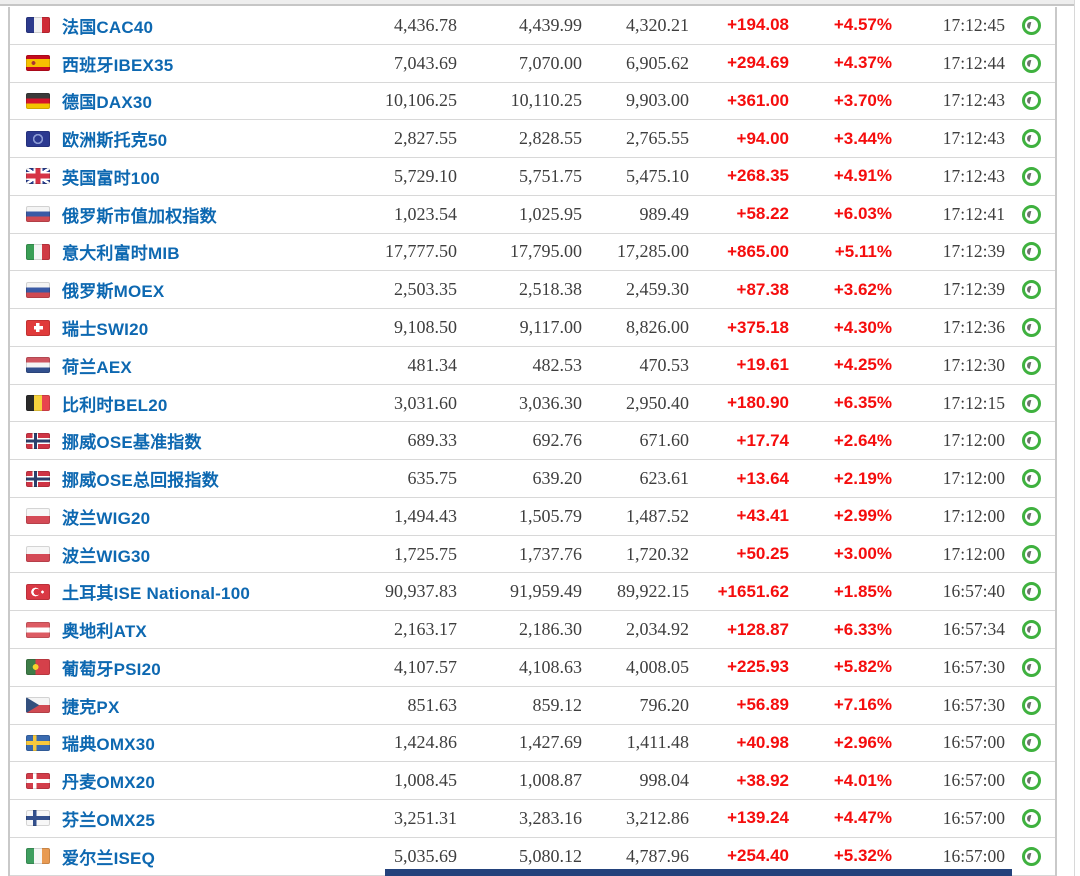  Describe the element at coordinates (762, 138) in the screenshot. I see `change-value: +94.00` at that location.